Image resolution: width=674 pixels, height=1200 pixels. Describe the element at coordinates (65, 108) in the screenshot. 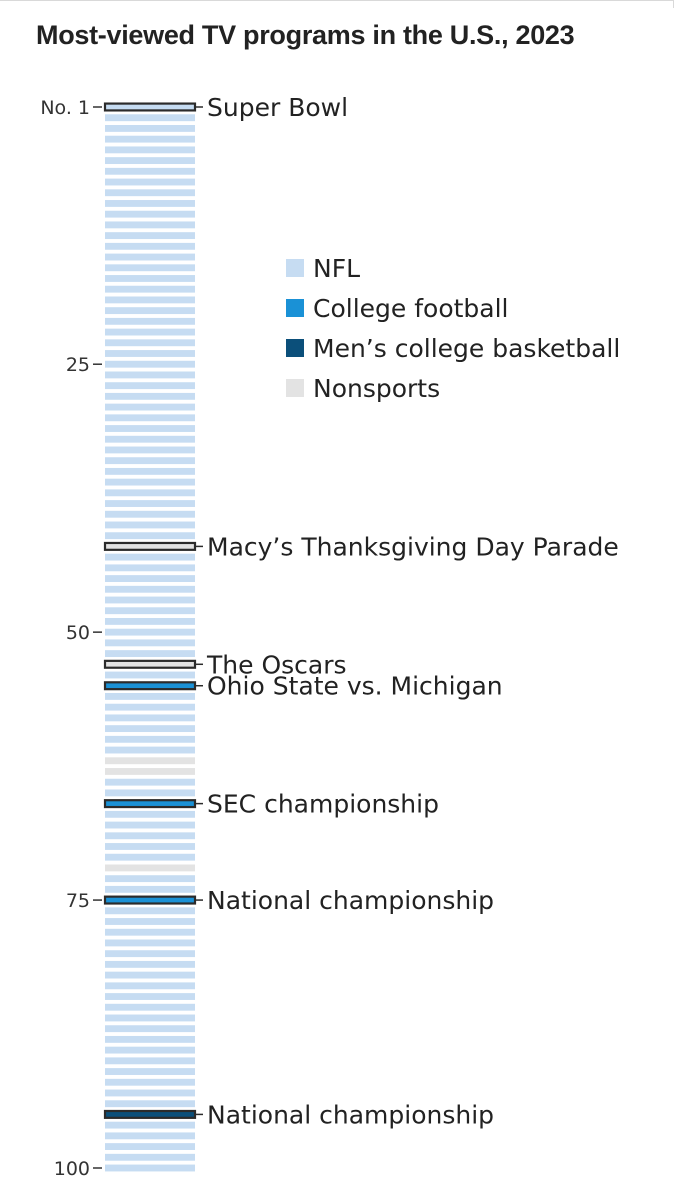

I see `tick-label-1: No. 1` at that location.